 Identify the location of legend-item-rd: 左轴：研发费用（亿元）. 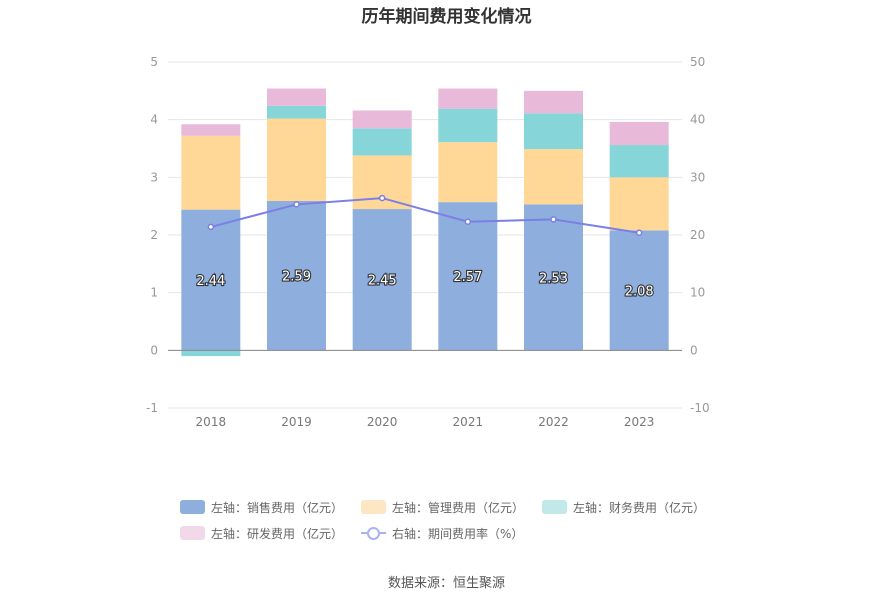
(261, 533).